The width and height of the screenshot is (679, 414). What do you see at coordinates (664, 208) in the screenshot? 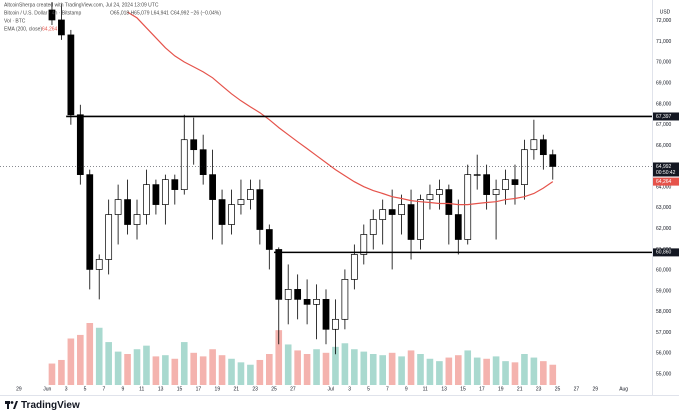
I see `y-tick-label: 63,000` at bounding box center [664, 208].